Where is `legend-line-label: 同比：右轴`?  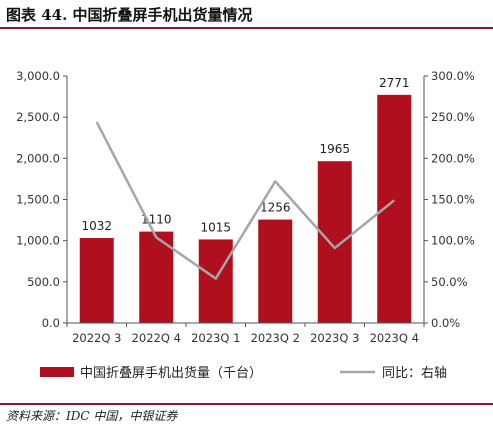
legend-line-label: 同比：右轴 is located at coordinates (414, 373).